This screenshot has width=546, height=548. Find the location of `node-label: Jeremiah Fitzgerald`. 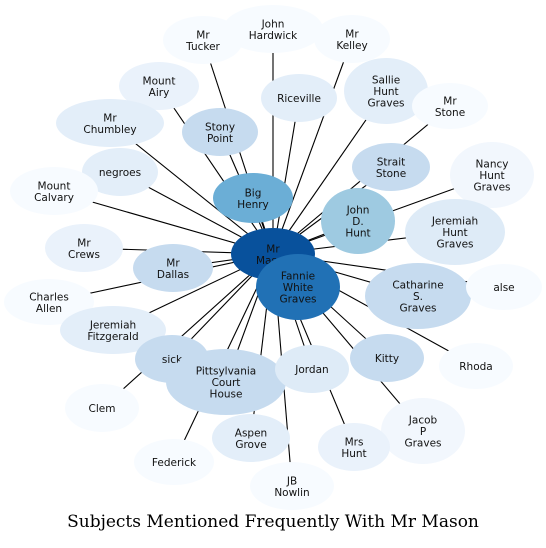

node-label: Jeremiah Fitzgerald is located at coordinates (112, 331).